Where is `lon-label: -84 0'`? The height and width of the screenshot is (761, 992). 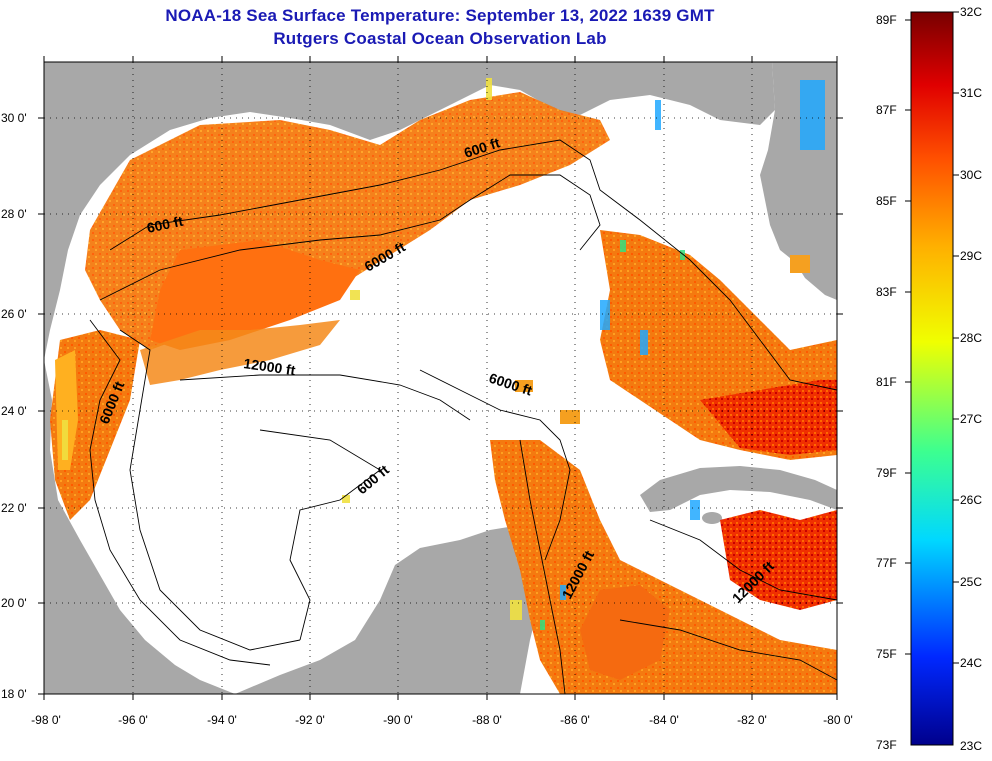
lon-label: -84 0' is located at coordinates (664, 720).